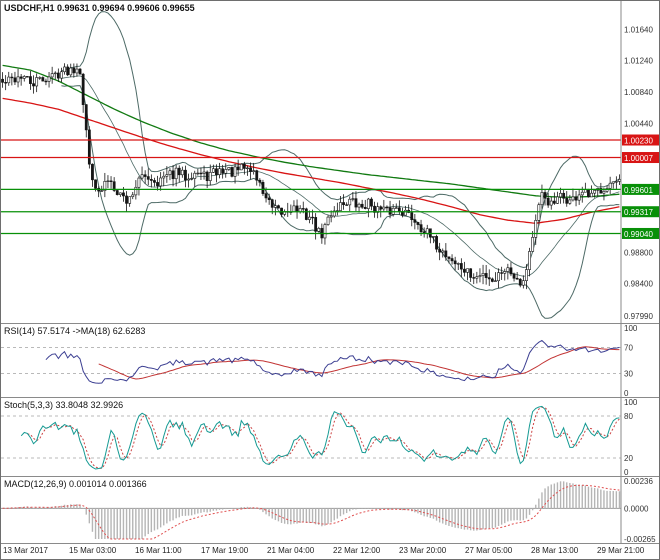 Image resolution: width=660 pixels, height=560 pixels. Describe the element at coordinates (628, 348) in the screenshot. I see `scale-label: 70` at that location.